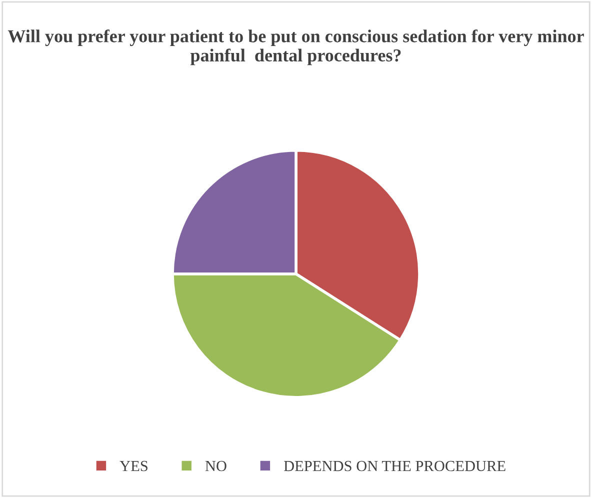 The width and height of the screenshot is (592, 498). What do you see at coordinates (134, 466) in the screenshot?
I see `legend-label: YES` at bounding box center [134, 466].